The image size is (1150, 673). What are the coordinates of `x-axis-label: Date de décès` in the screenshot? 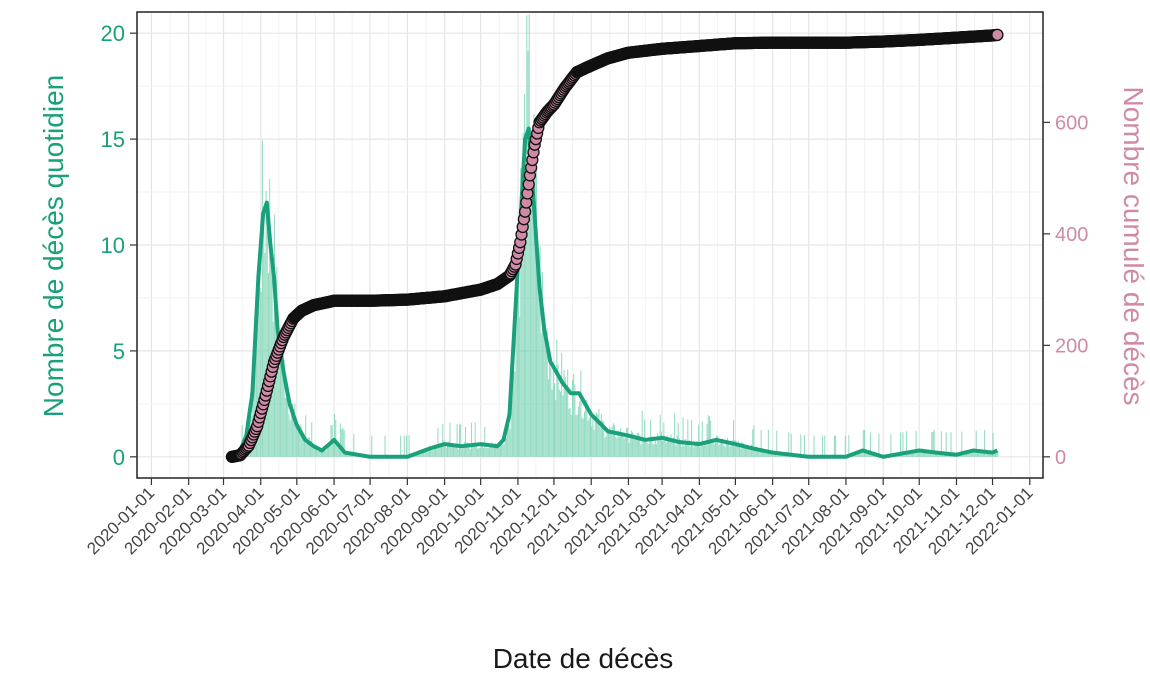 It's located at (583, 658).